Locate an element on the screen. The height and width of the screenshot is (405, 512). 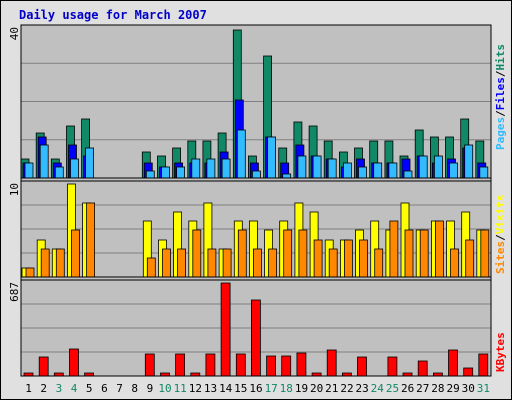
hits-files-pages-max-label: 40 is located at coordinates (14, 33).